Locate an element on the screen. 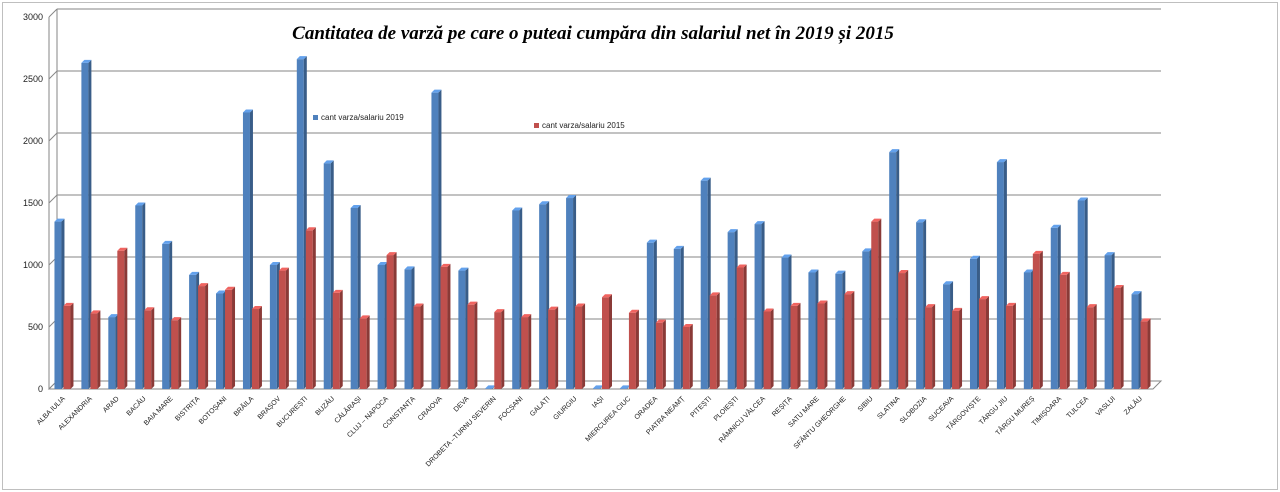 The image size is (1280, 492). x-category-label: VASLUI is located at coordinates (1106, 406).